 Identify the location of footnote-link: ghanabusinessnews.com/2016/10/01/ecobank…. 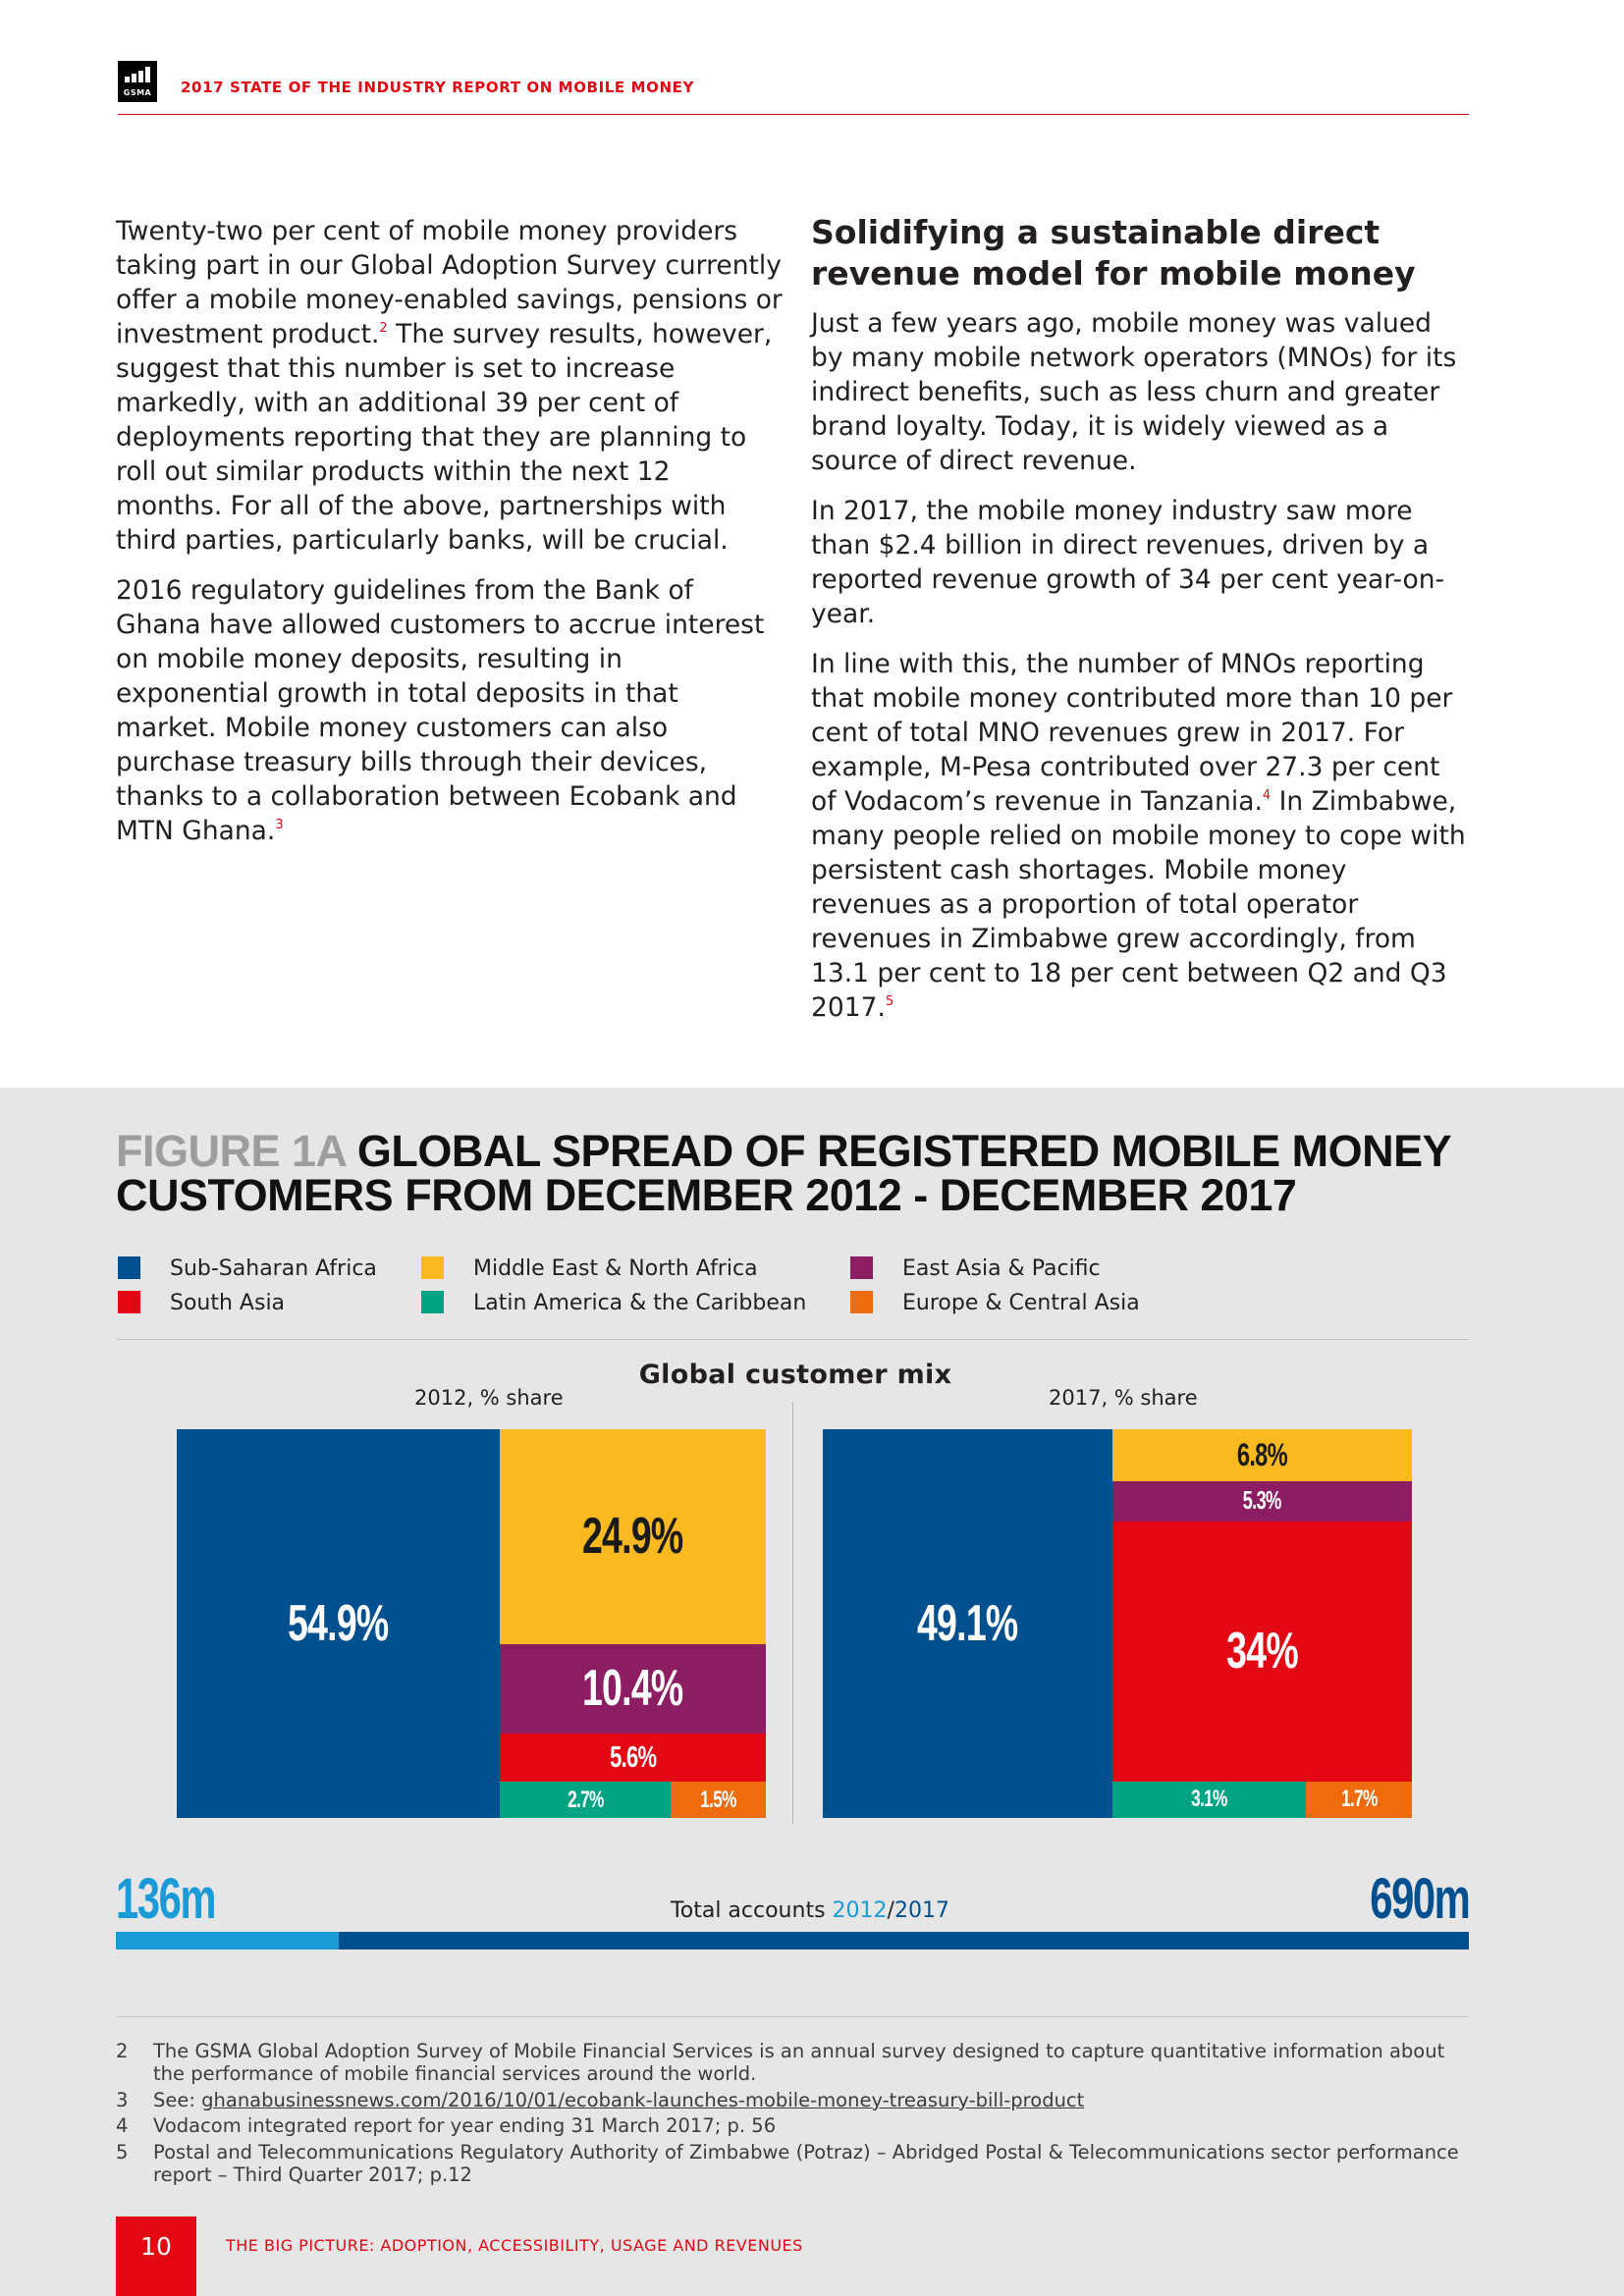
(643, 2100).